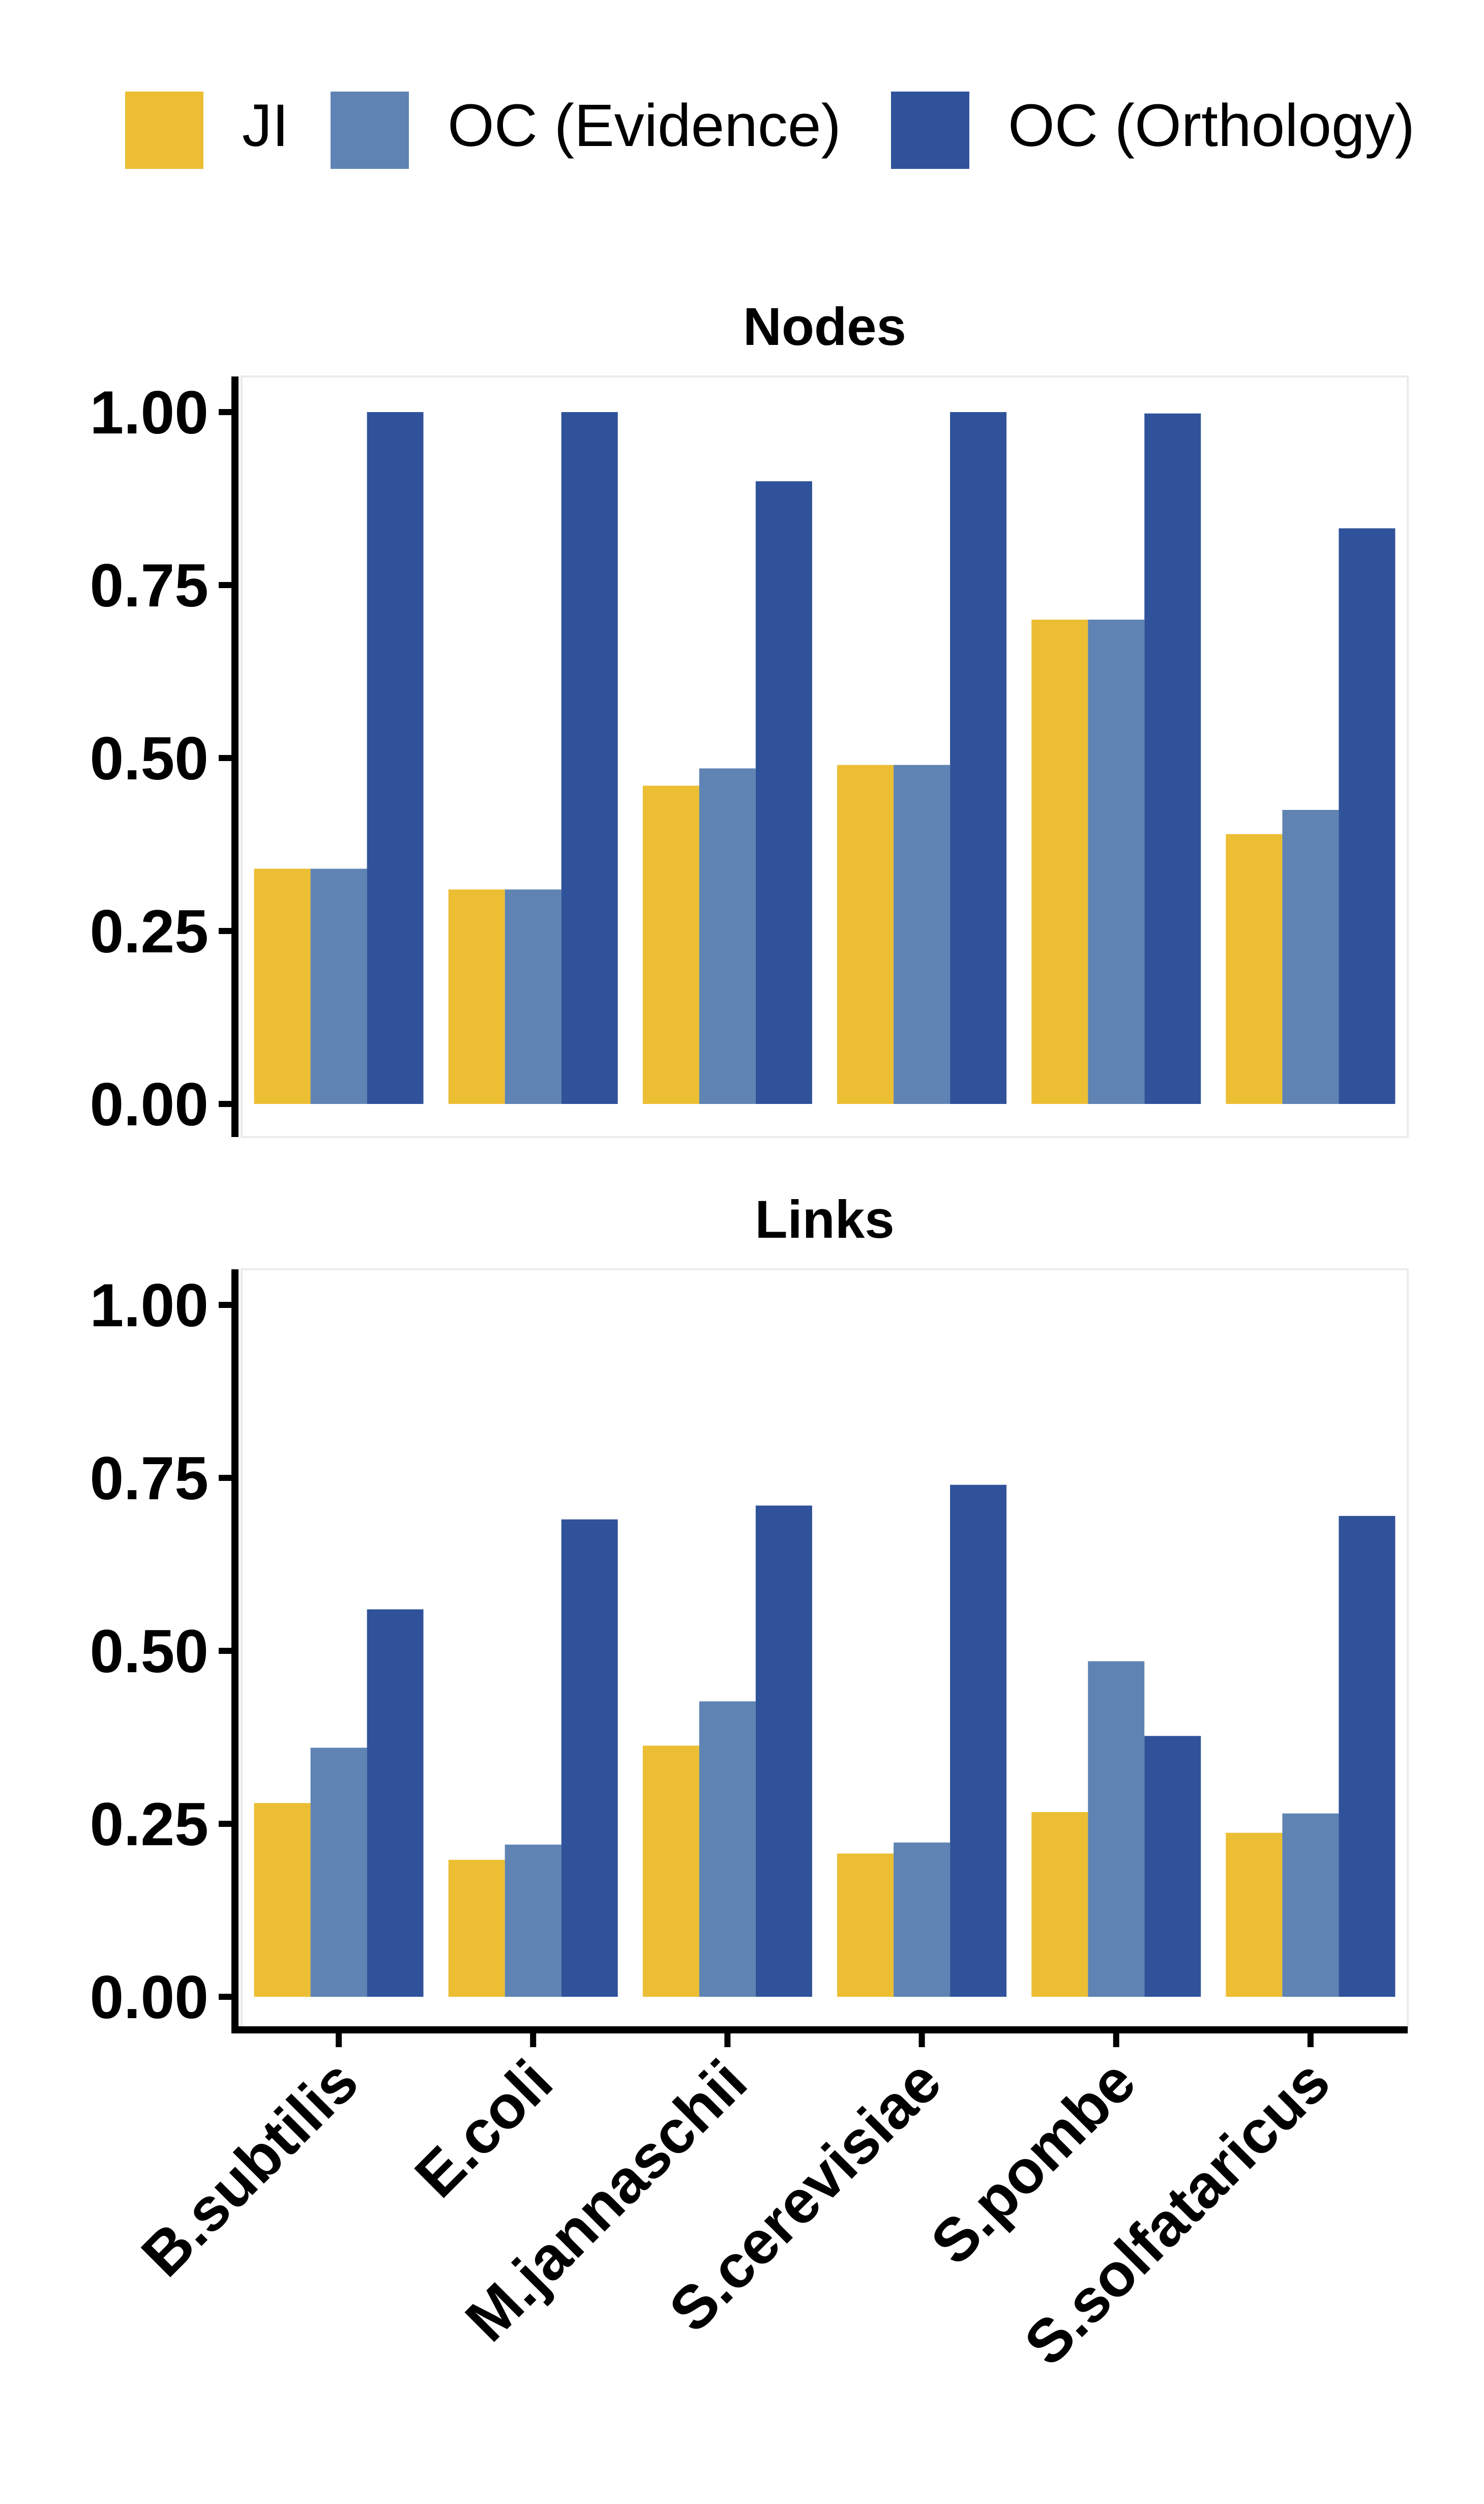 The image size is (1484, 2504). Describe the element at coordinates (922, 1919) in the screenshot. I see `bar-links-s-cerevisiae-oc-evidence` at that location.